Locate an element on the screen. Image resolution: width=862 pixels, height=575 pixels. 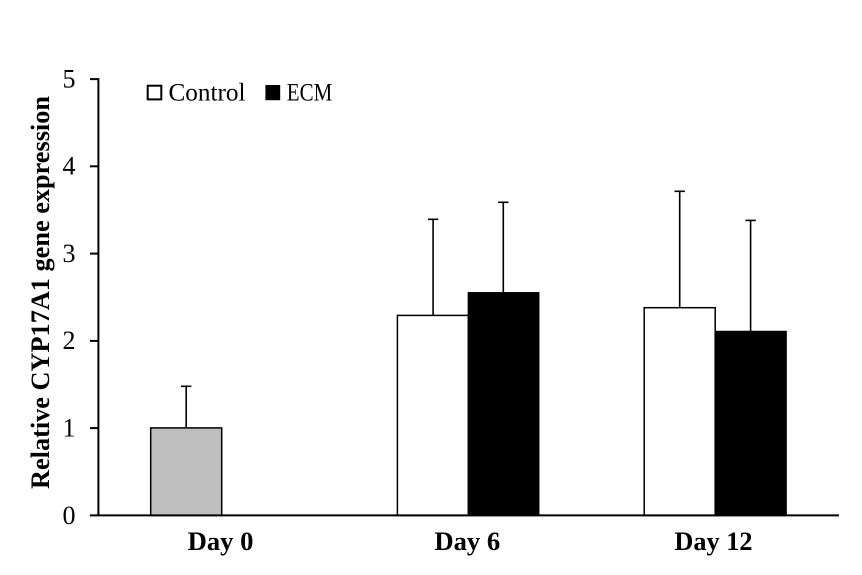
svg-text: Control is located at coordinates (207, 92).